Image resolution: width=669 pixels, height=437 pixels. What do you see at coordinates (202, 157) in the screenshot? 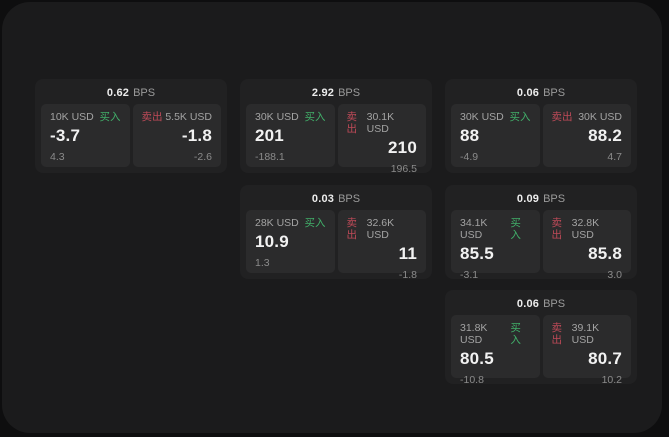
I see `sell-delta: -2.6` at bounding box center [202, 157].